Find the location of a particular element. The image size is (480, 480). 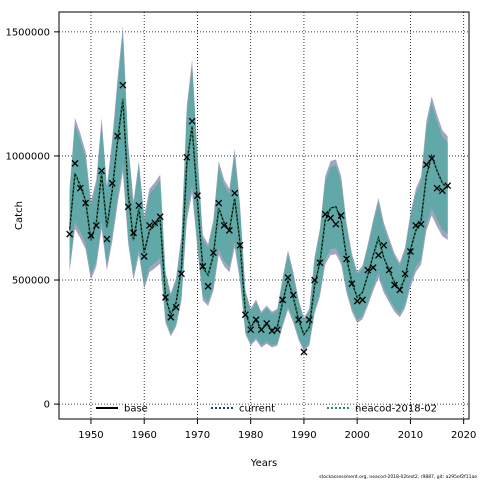

y-tick-label: 1500000 is located at coordinates (27, 32).